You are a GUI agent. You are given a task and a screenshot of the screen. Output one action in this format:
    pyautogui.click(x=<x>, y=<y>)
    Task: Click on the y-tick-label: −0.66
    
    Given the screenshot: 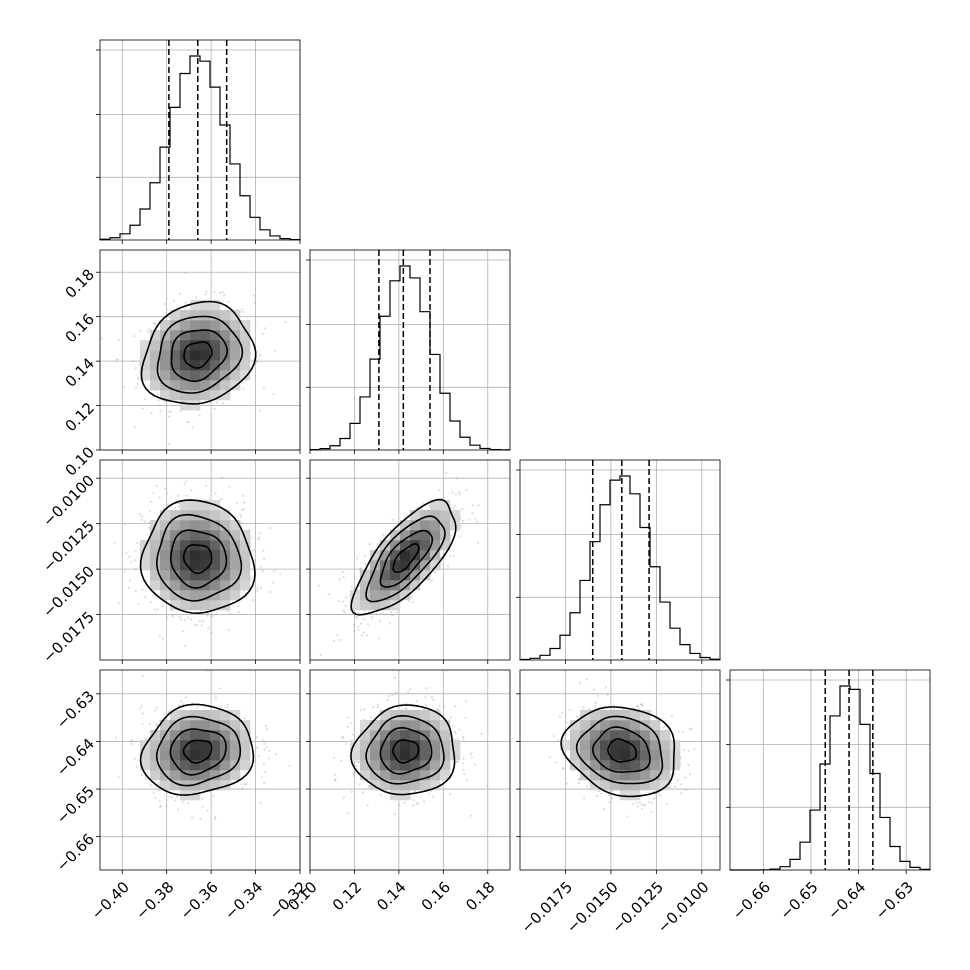 What is the action you would take?
    pyautogui.click(x=75, y=852)
    